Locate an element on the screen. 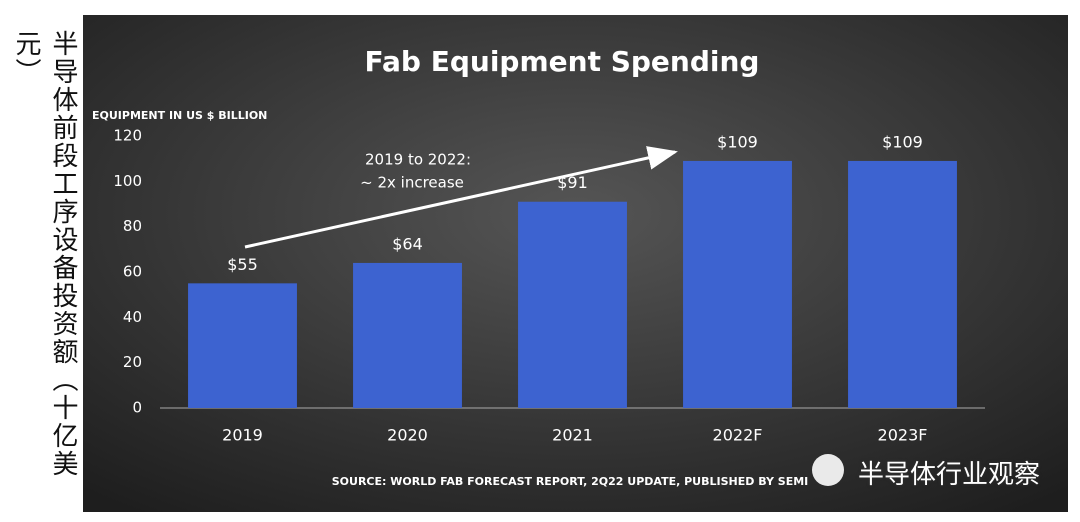 This screenshot has width=1080, height=522. side-label: 半导体前段工序设备投资额（十亿美元） is located at coordinates (44, 254).